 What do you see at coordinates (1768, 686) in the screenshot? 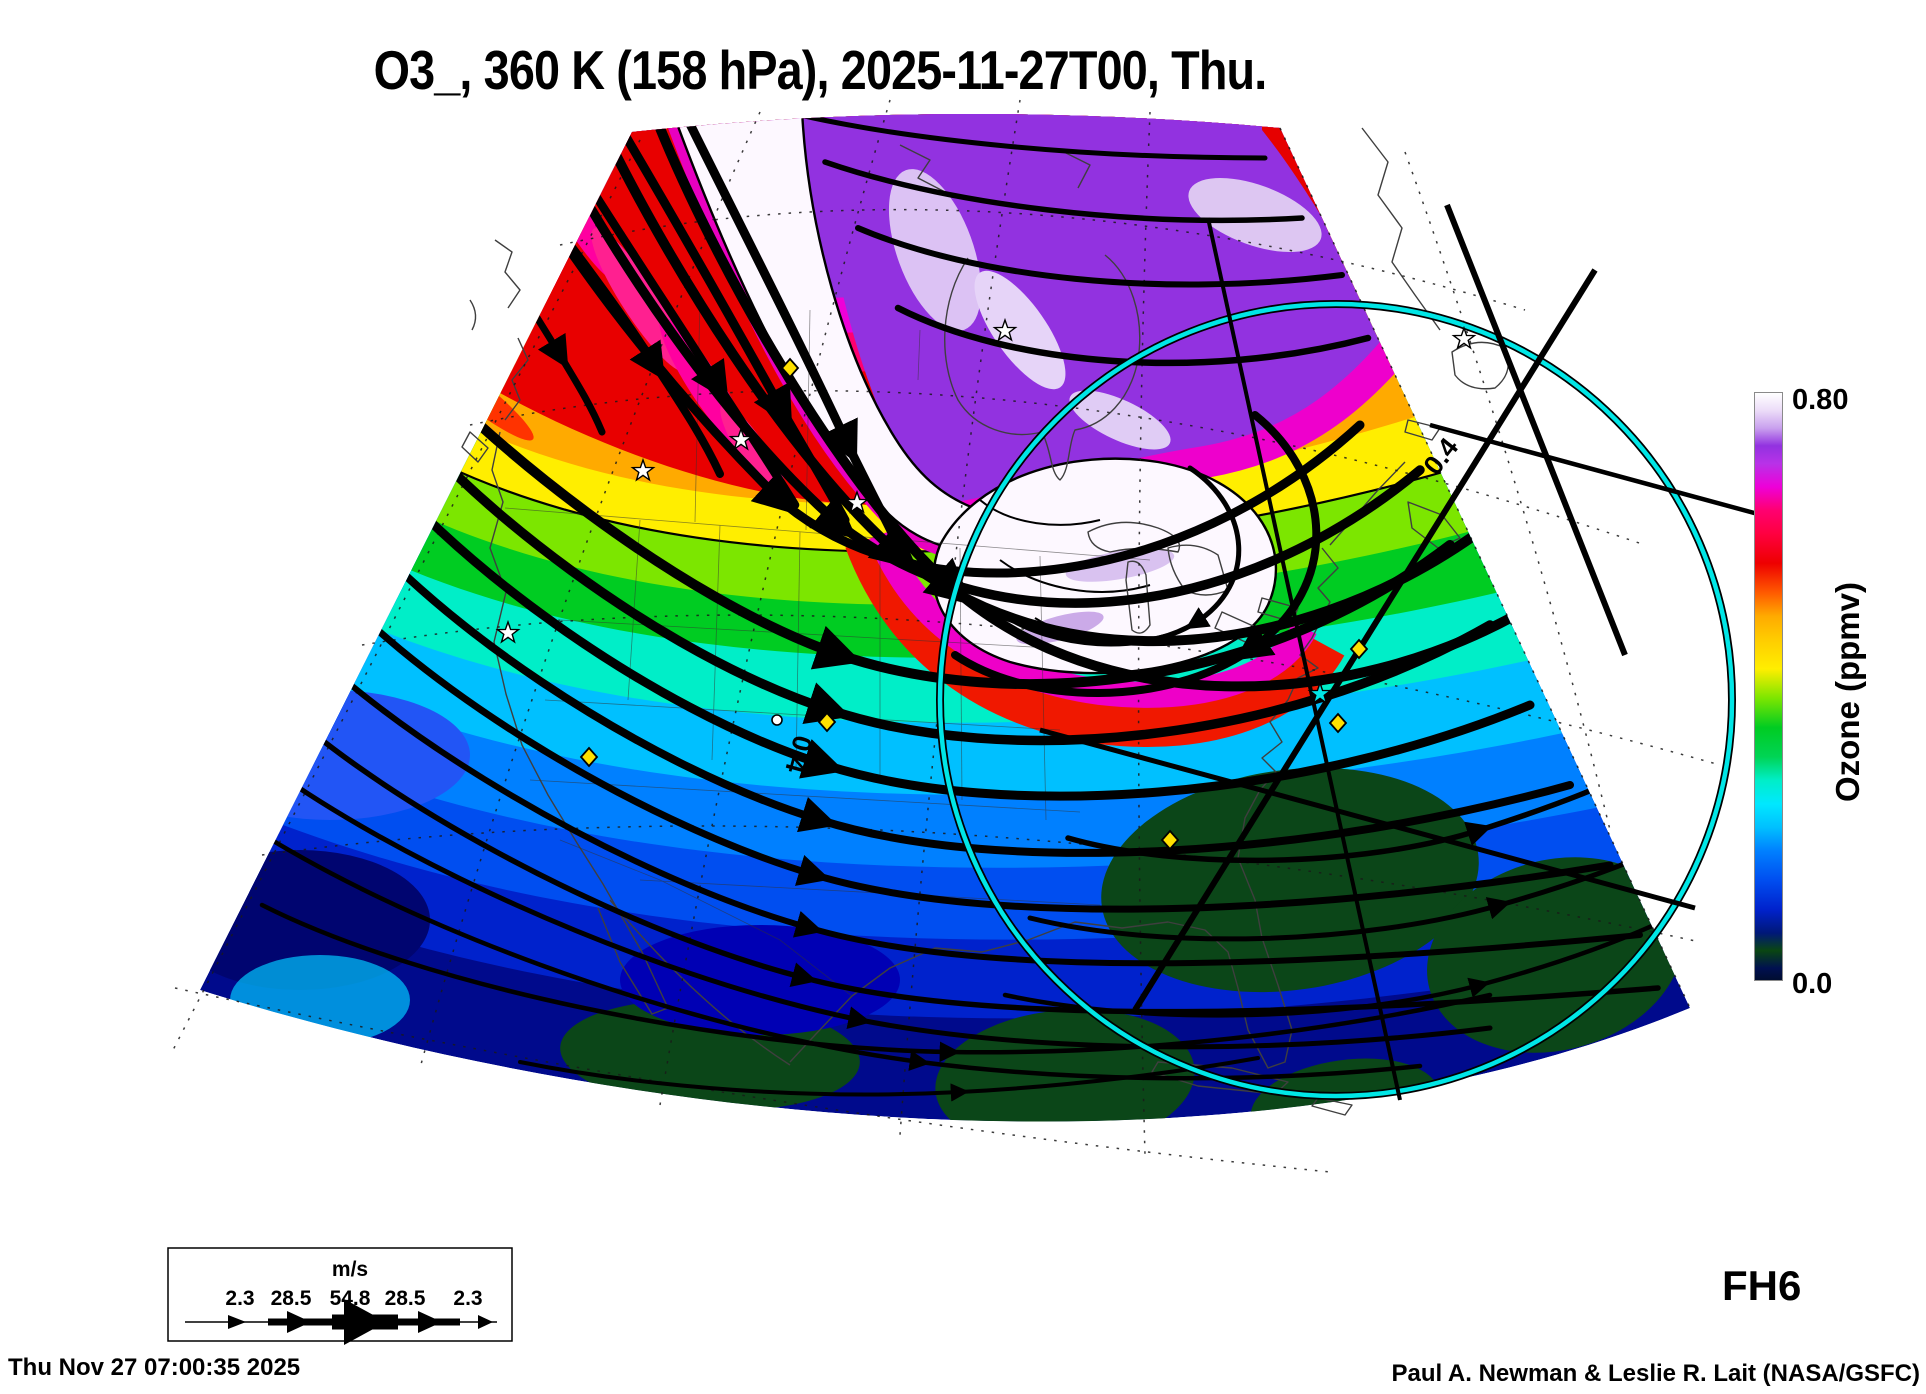
I see `ozone-colorbar` at bounding box center [1768, 686].